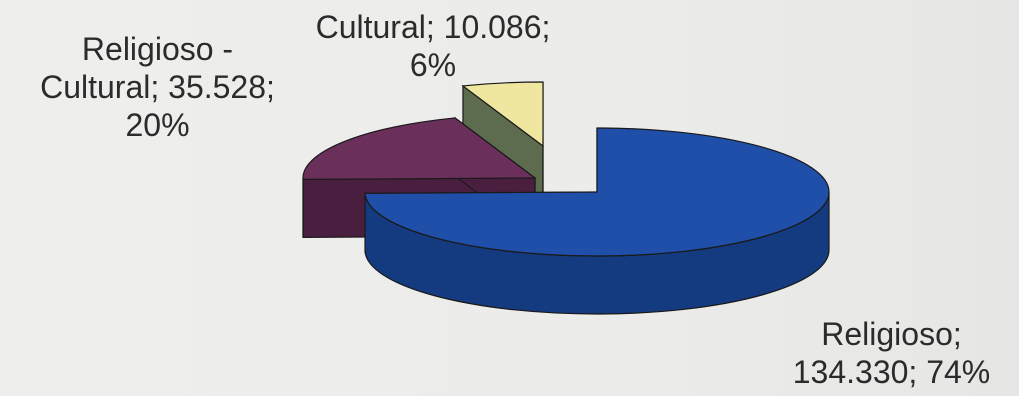  I want to click on data-label-religioso: Religioso; 134.330; 74%, so click(891, 353).